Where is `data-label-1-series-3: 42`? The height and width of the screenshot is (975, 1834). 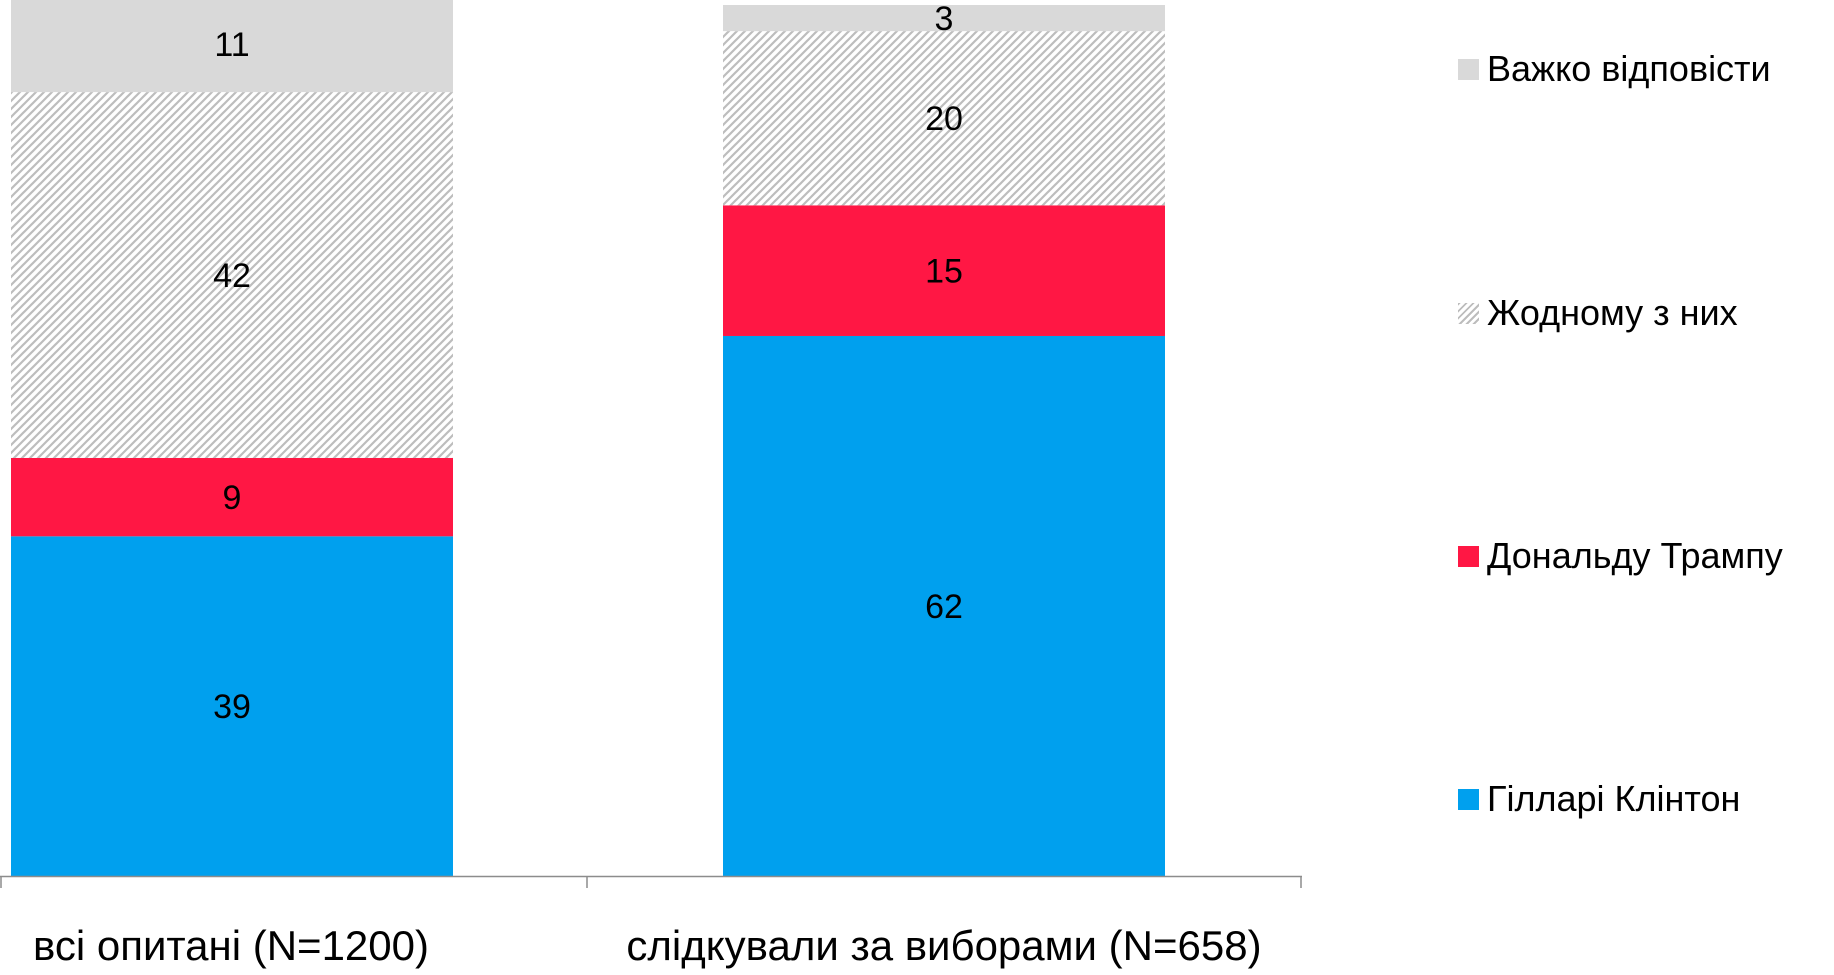
data-label-1-series-3: 42 is located at coordinates (232, 276).